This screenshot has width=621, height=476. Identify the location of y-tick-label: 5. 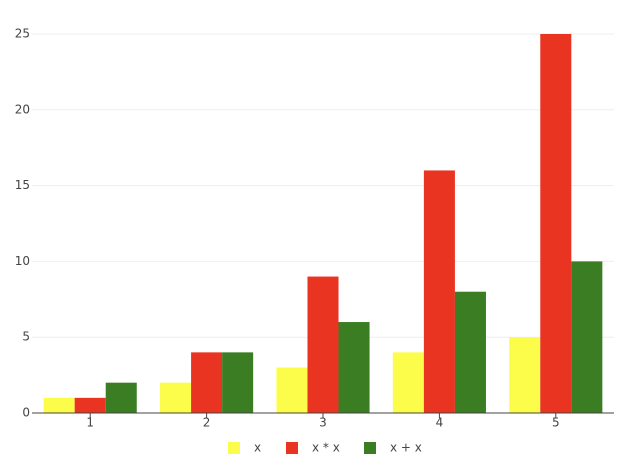
(26, 337).